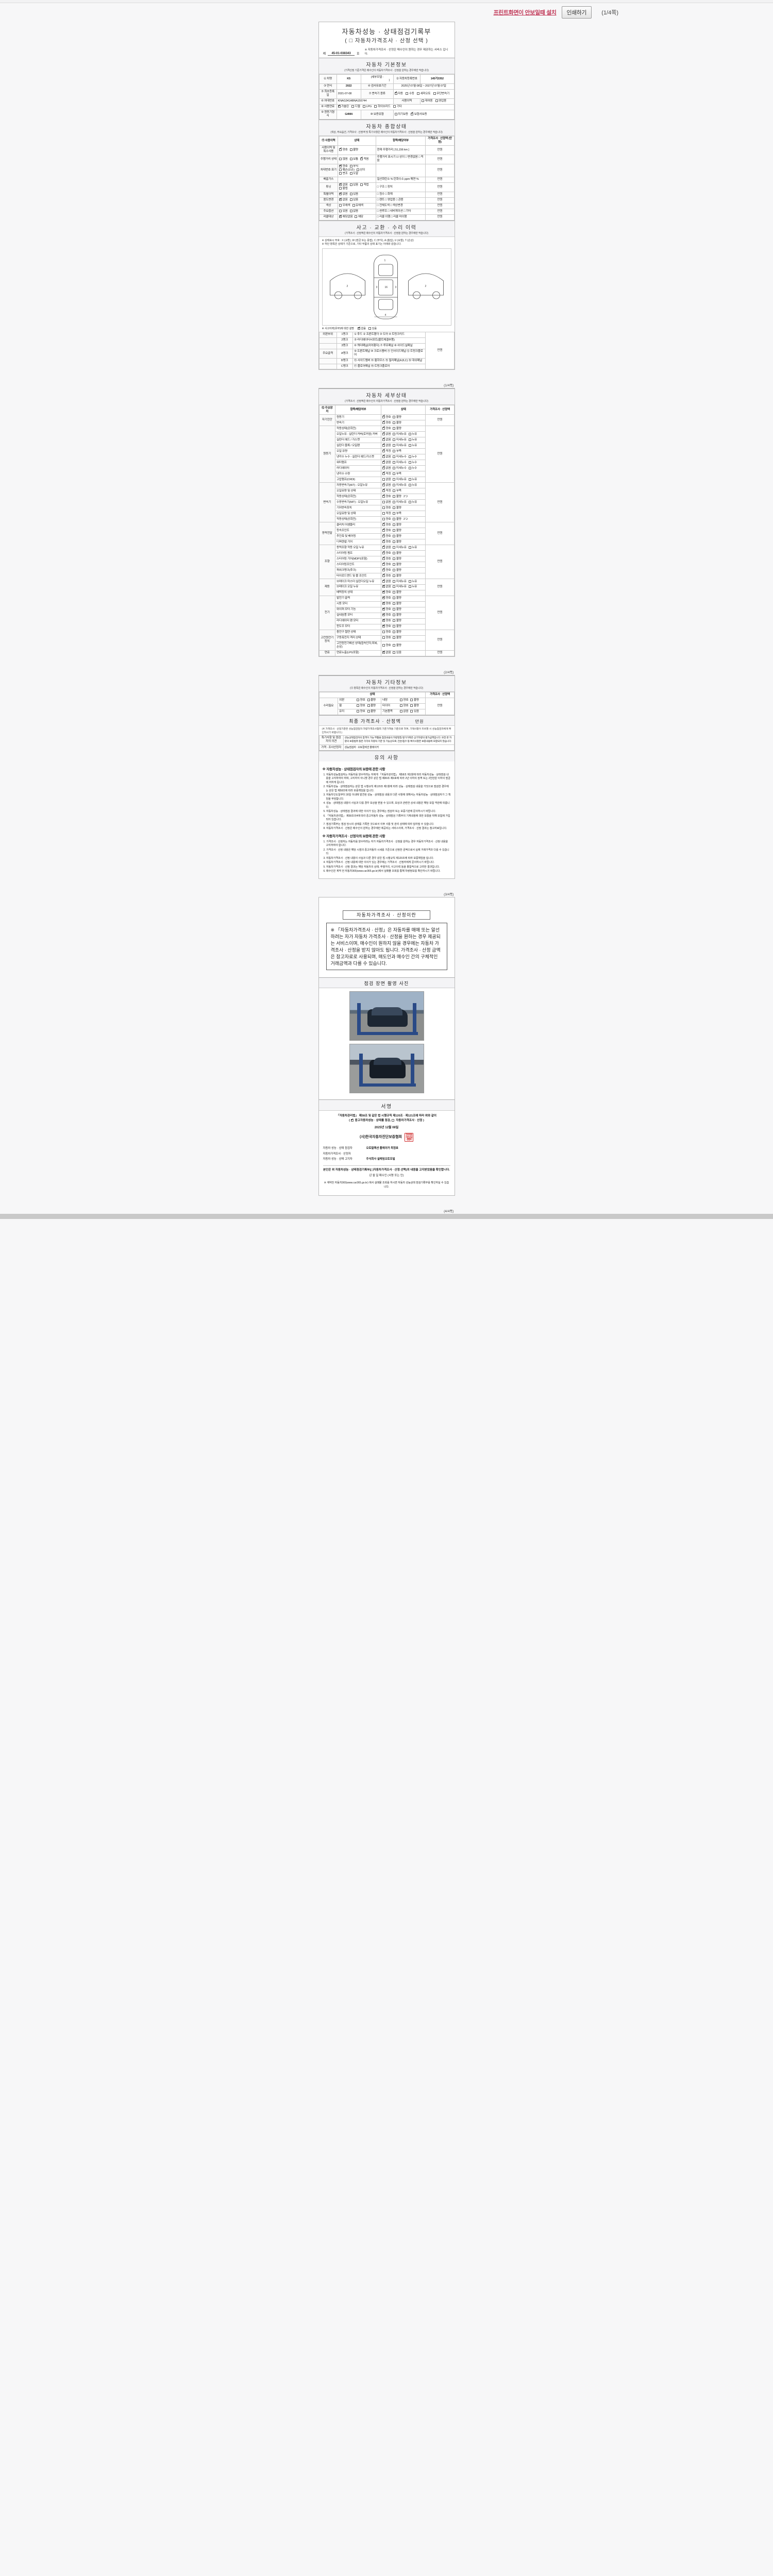 This screenshot has height=2576, width=773. I want to click on checkbox-불법, so click(340, 188).